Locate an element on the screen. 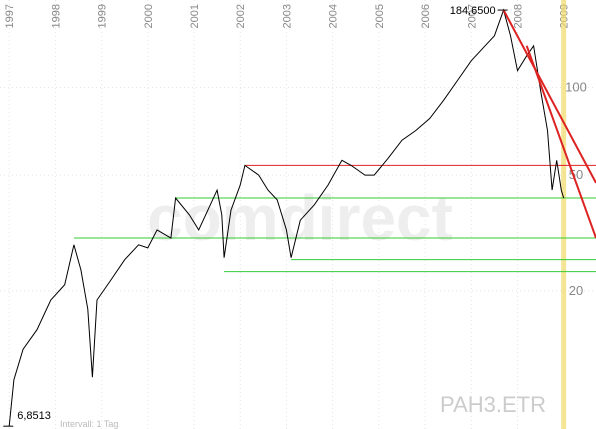  y-tick-label: 100 is located at coordinates (576, 87).